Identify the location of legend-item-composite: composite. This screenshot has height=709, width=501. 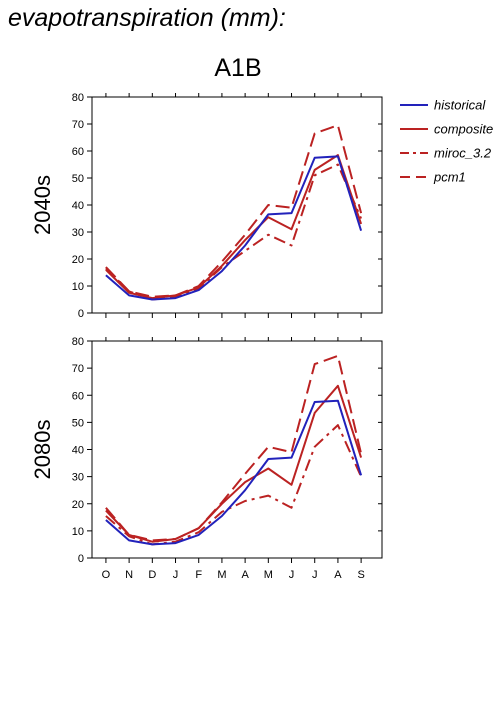
(446, 129).